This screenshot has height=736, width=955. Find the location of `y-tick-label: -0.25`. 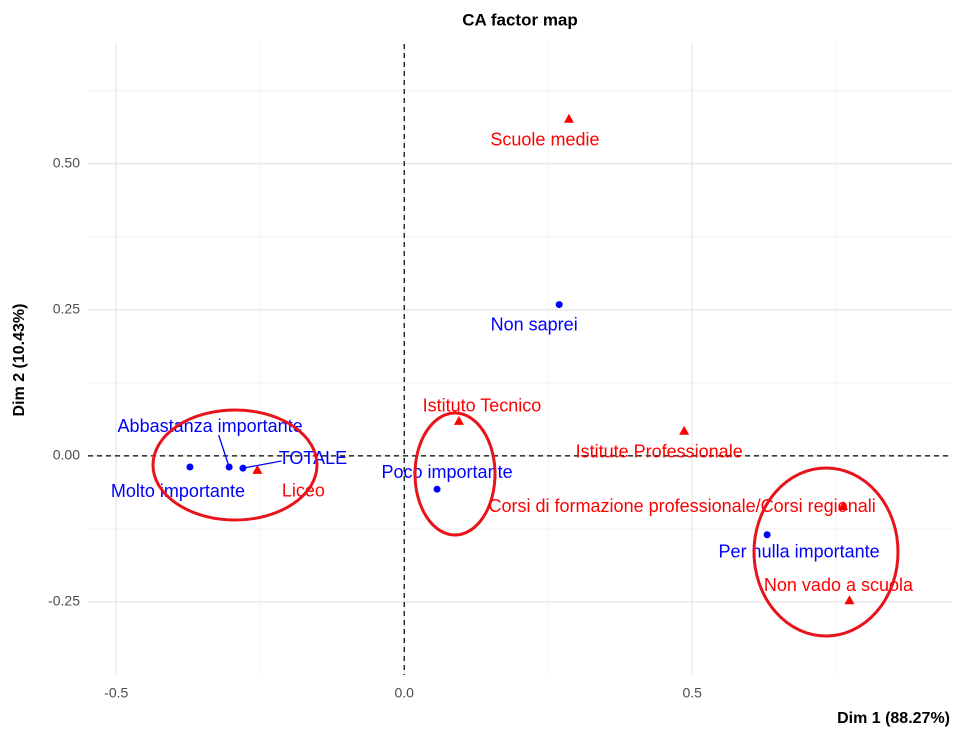

y-tick-label: -0.25 is located at coordinates (64, 601).